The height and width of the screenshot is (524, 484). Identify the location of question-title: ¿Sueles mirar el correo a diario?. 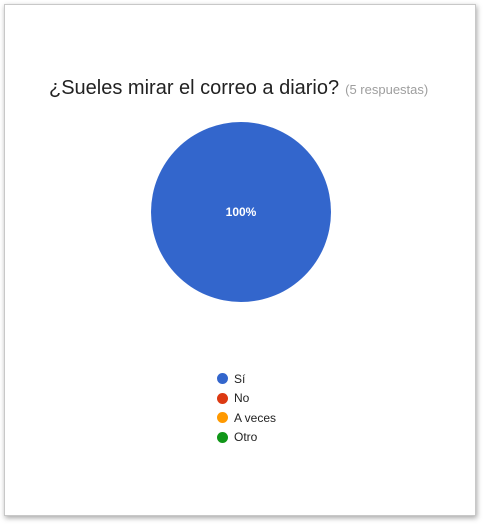
(194, 88).